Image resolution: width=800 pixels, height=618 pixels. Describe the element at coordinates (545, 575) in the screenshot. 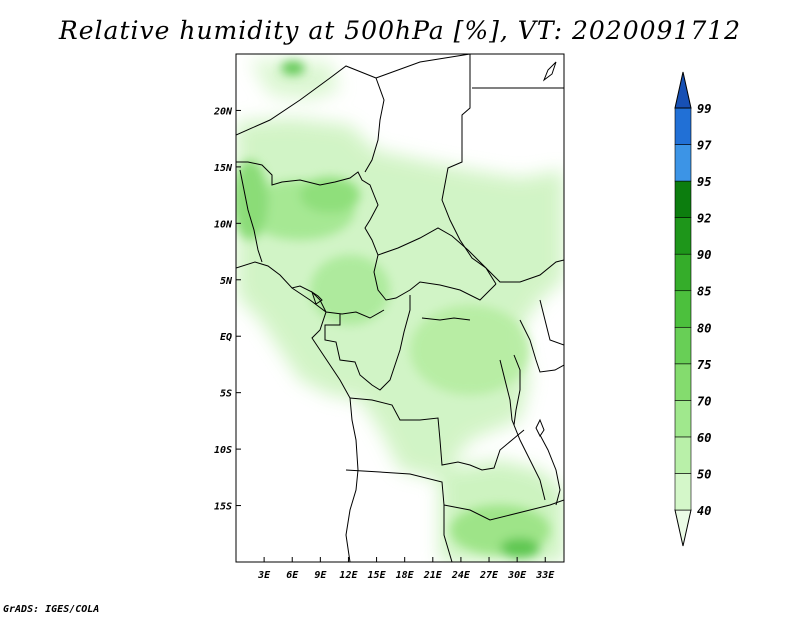

I see `lon-tick-label: 33E` at that location.